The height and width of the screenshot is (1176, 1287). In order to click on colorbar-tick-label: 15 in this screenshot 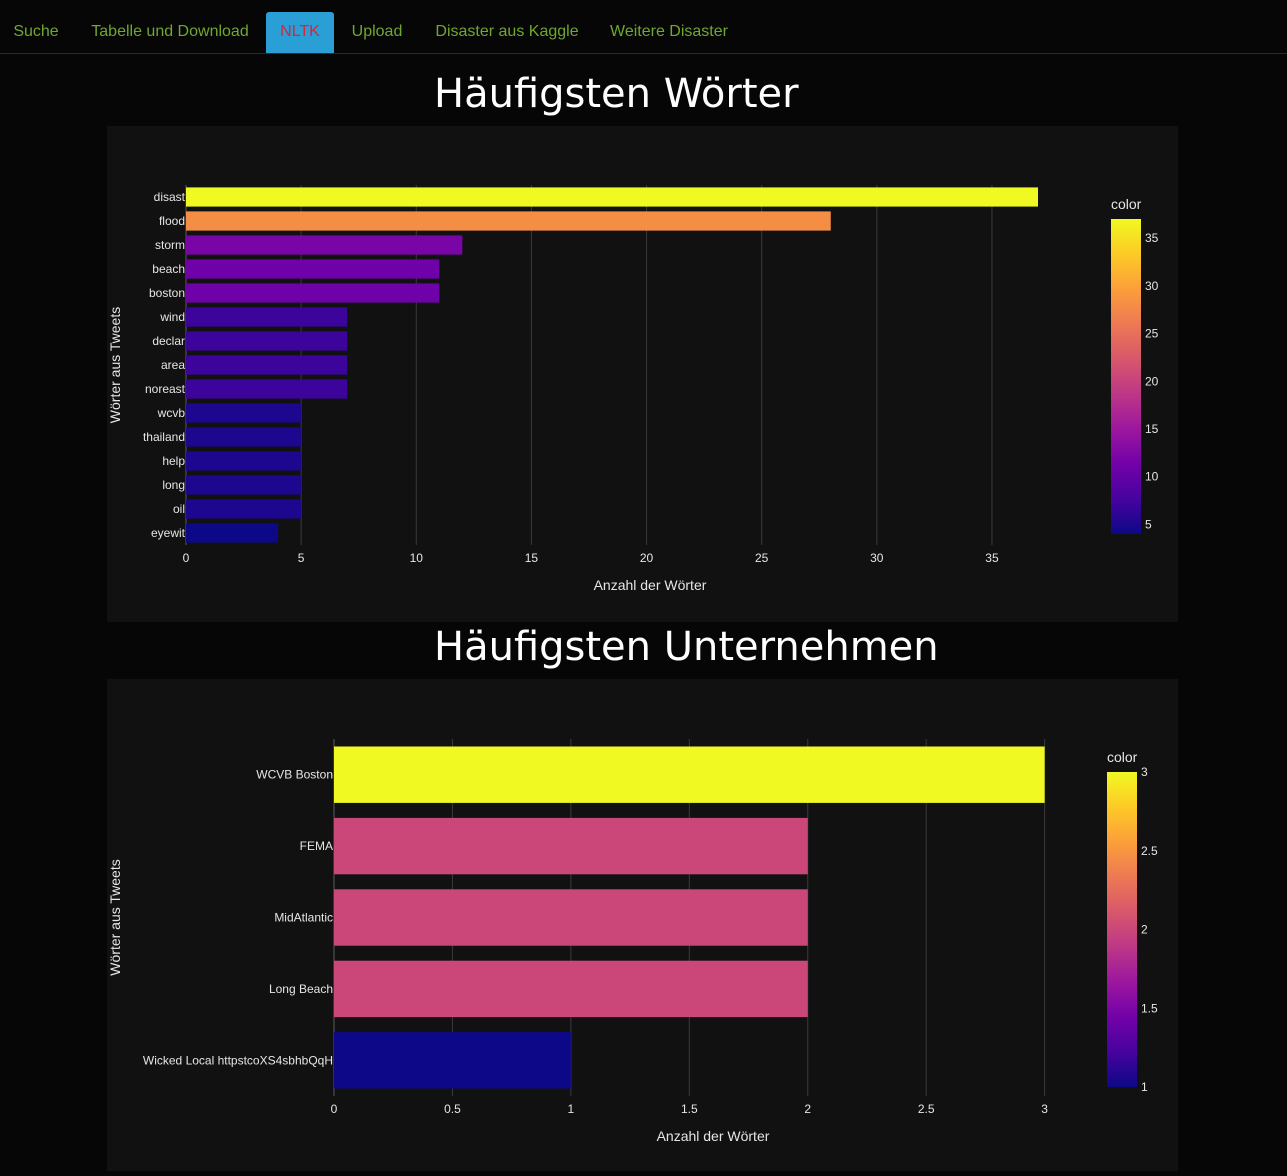, I will do `click(1152, 429)`.